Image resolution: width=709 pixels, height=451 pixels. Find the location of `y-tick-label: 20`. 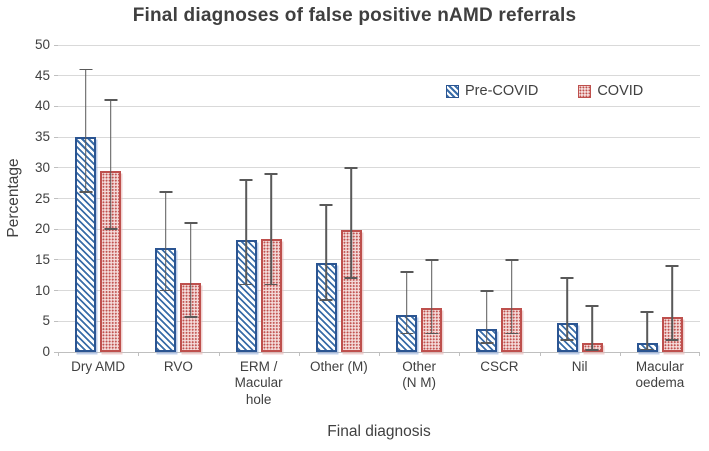

y-tick-label: 20 is located at coordinates (42, 229).